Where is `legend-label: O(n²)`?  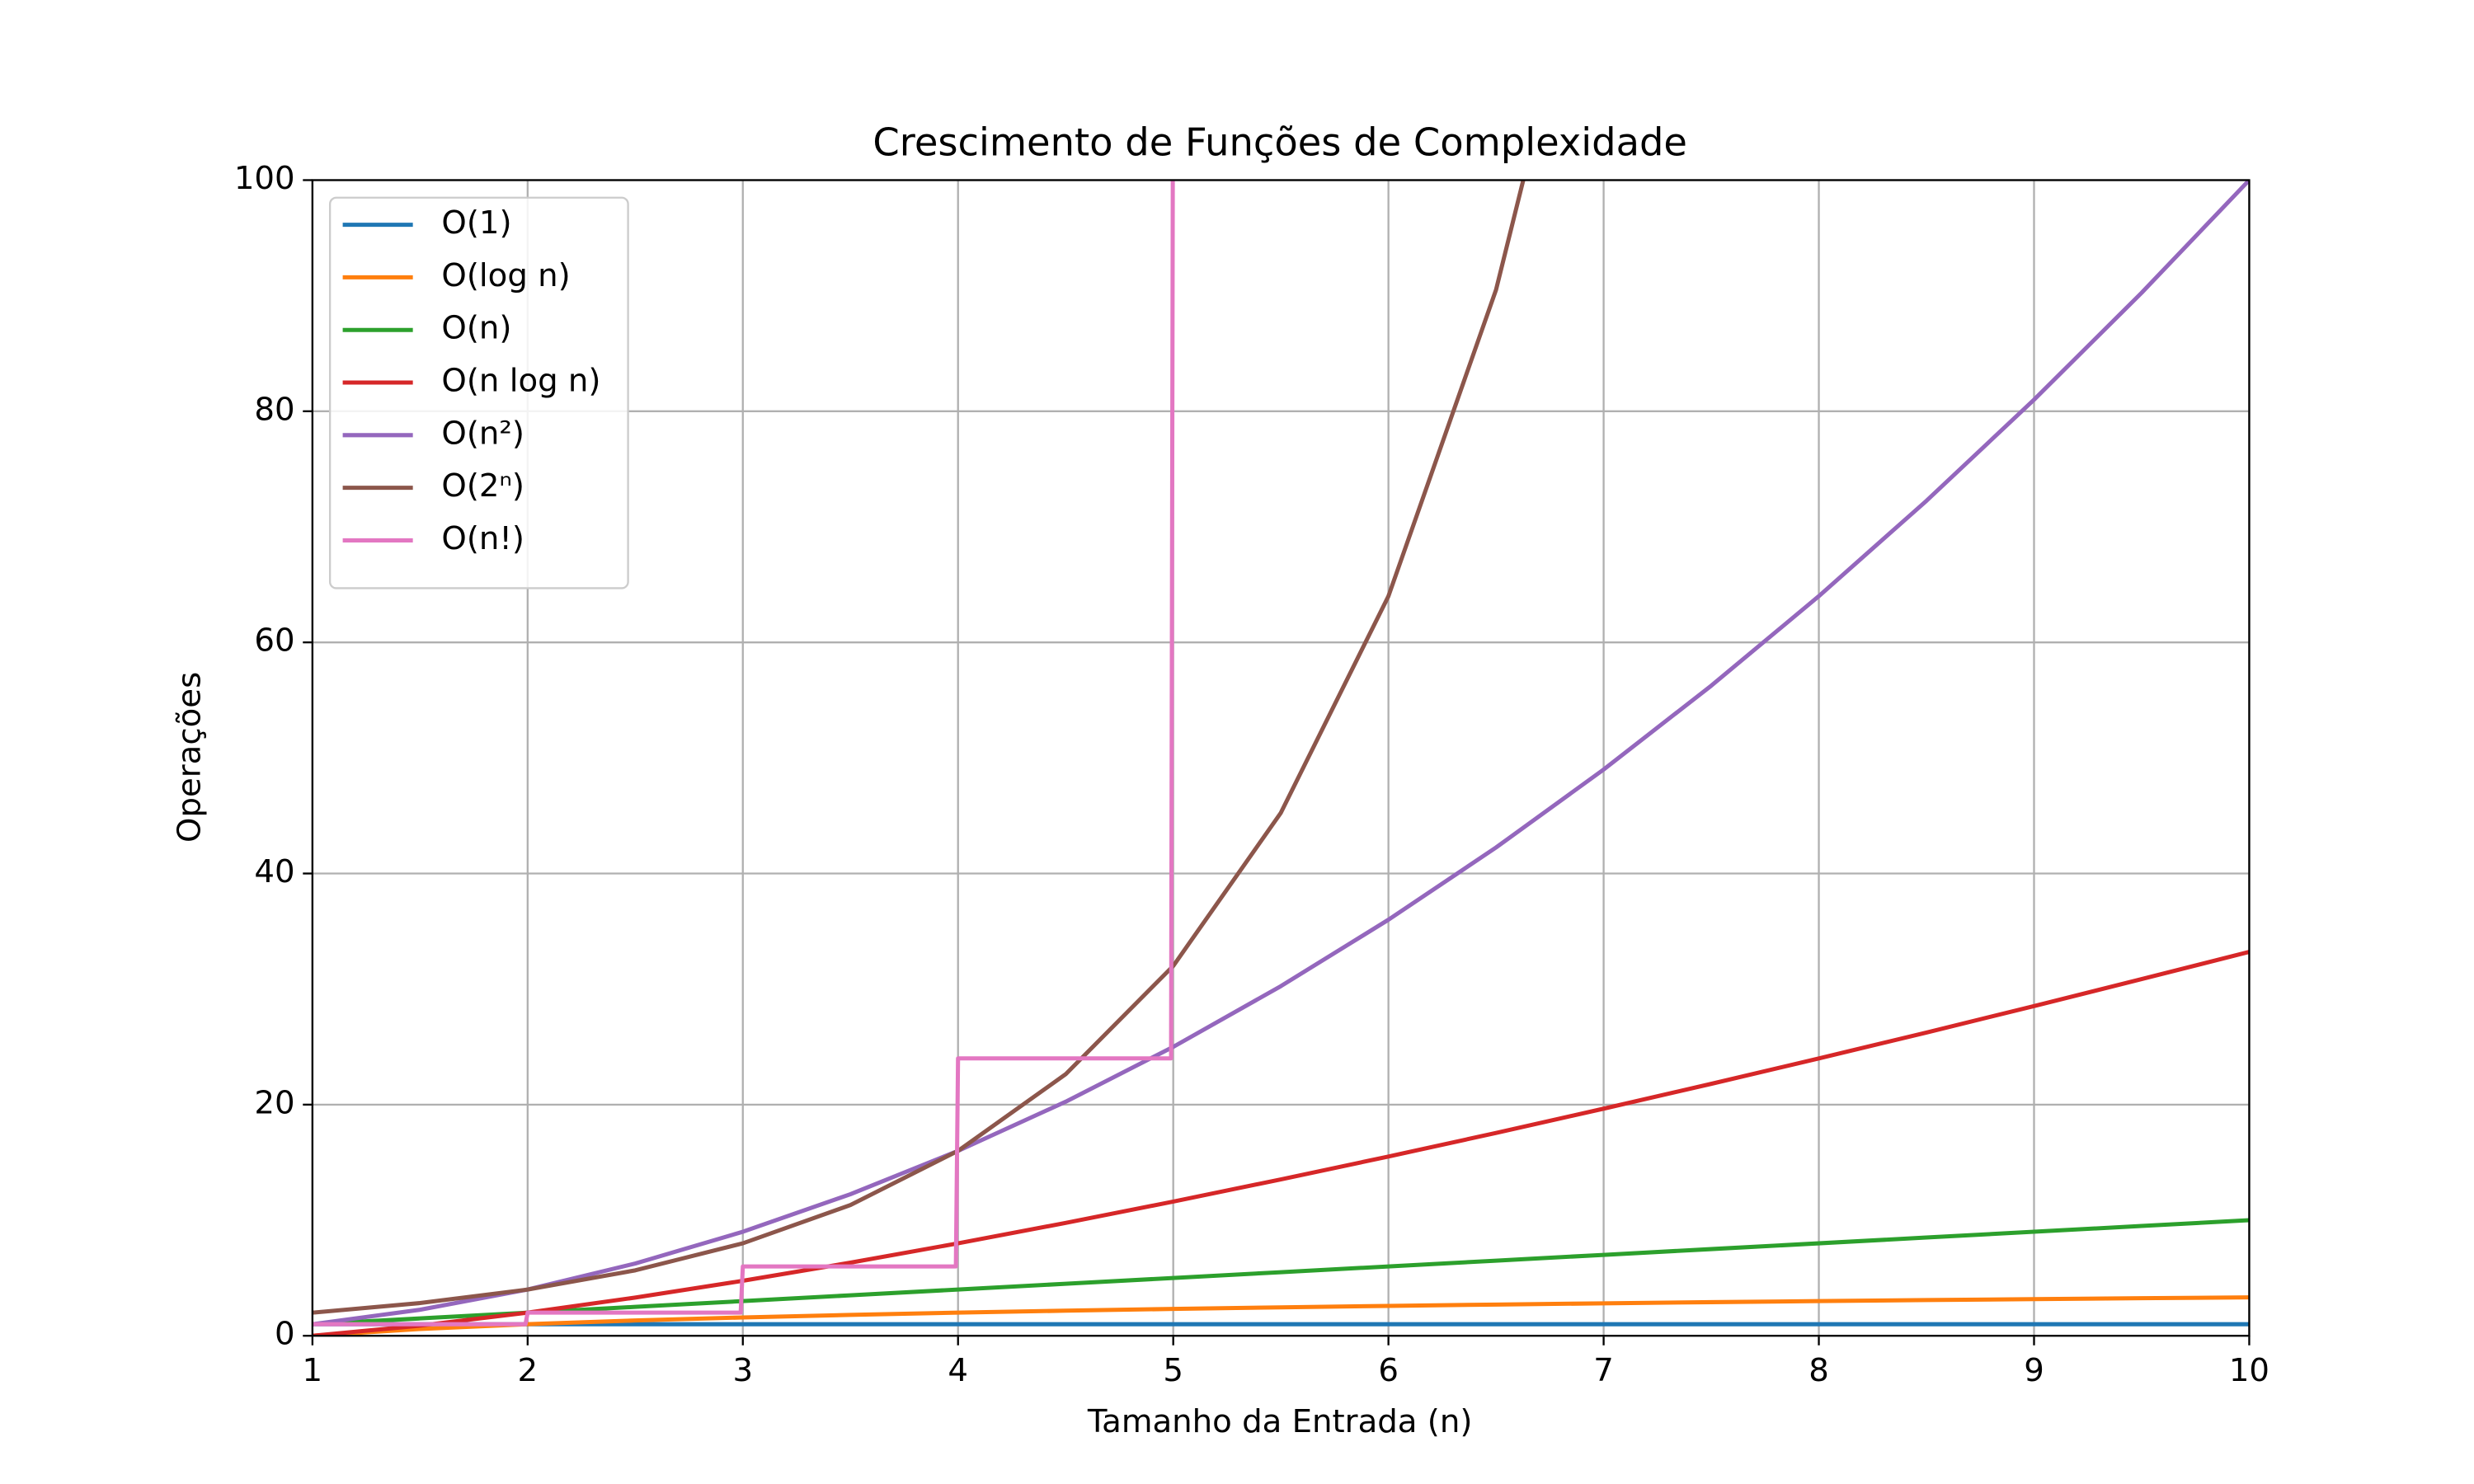 legend-label: O(n²) is located at coordinates (482, 433).